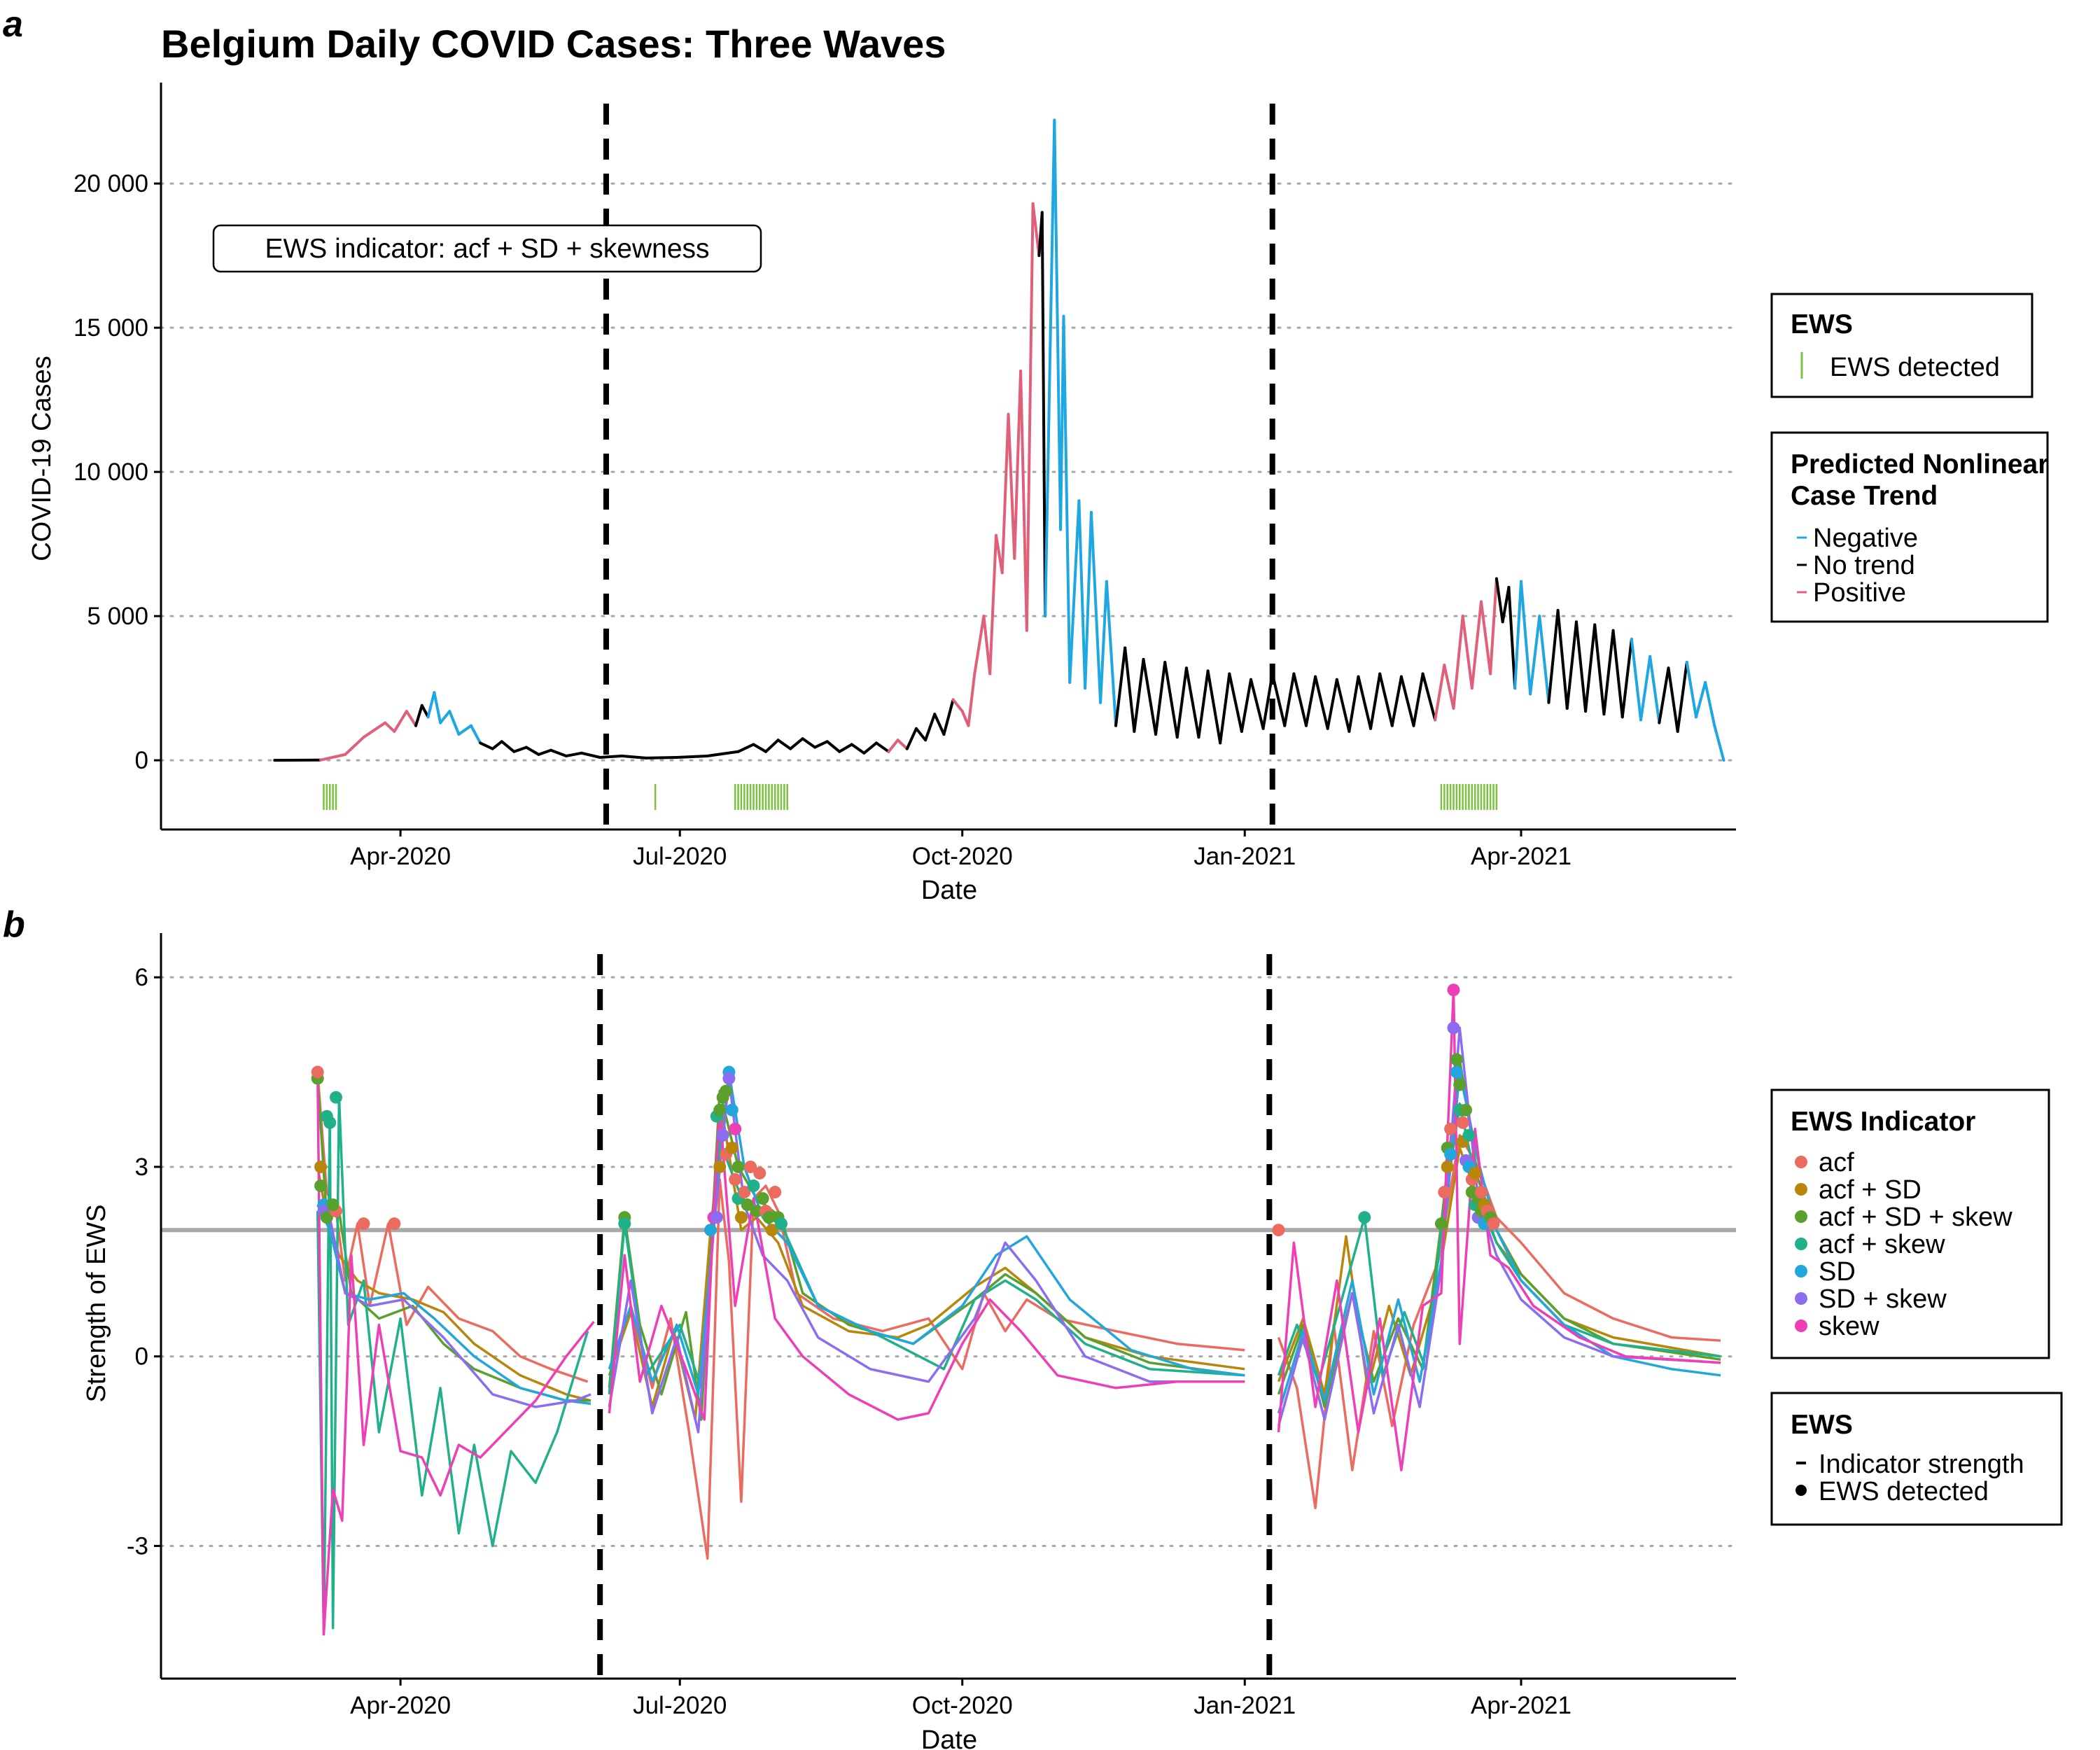 The width and height of the screenshot is (2100, 1750). I want to click on panel-b-x-ticks: Apr-2020 Jul-2020 Oct-2020 Jan-2021 Apr-2021, so click(961, 1699).